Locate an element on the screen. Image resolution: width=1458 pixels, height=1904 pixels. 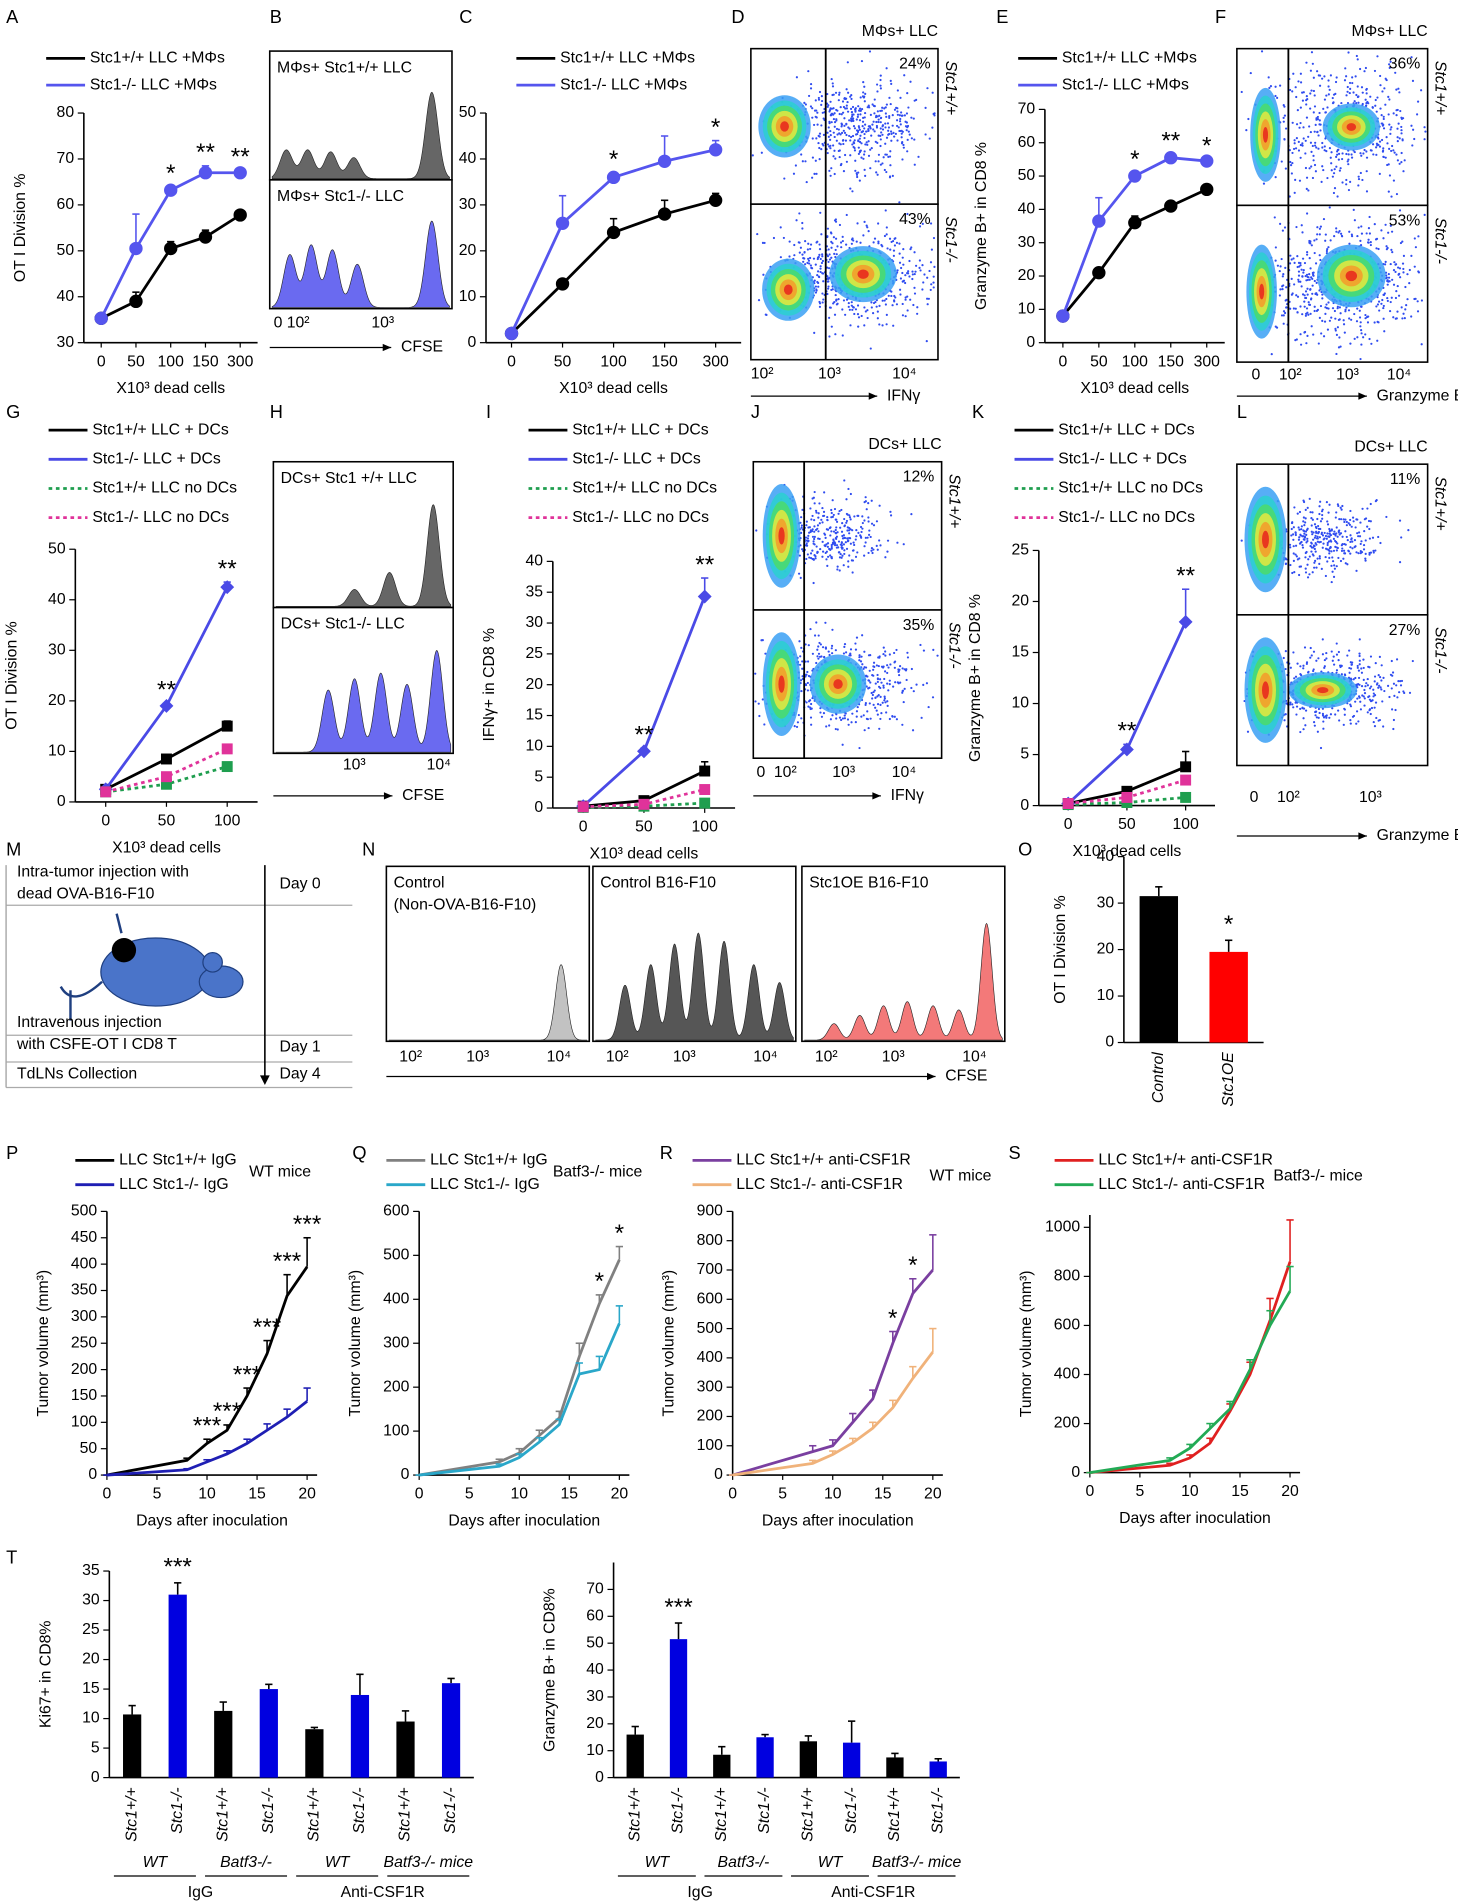
x-tick-label: 300 is located at coordinates (240, 361).